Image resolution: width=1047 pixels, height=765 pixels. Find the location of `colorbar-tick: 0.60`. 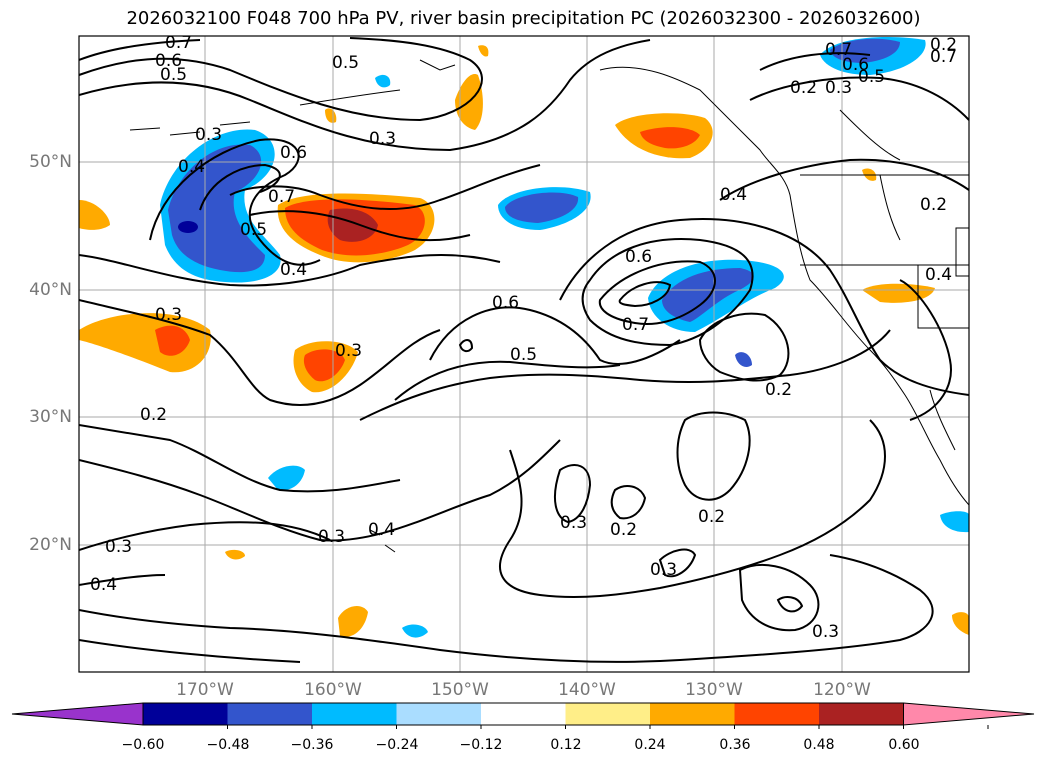

colorbar-tick: 0.60 is located at coordinates (904, 745).